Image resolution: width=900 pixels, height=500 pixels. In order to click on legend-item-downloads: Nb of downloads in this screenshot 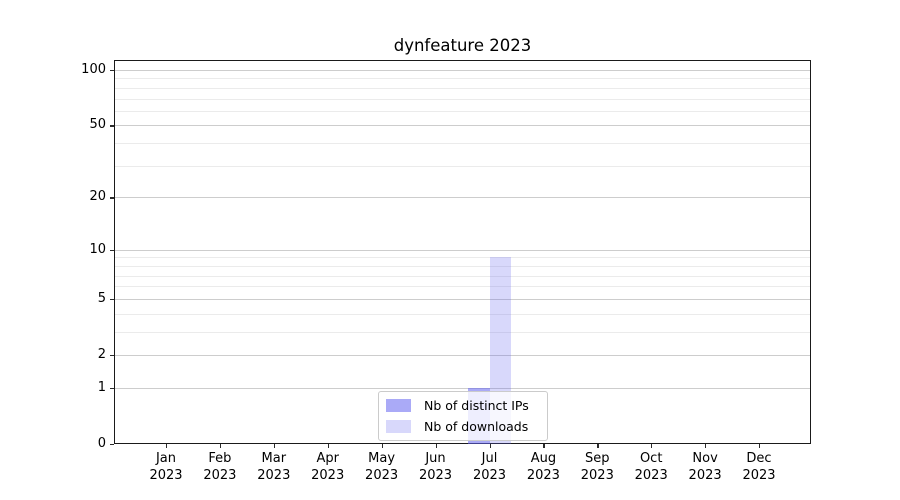, I will do `click(462, 426)`.